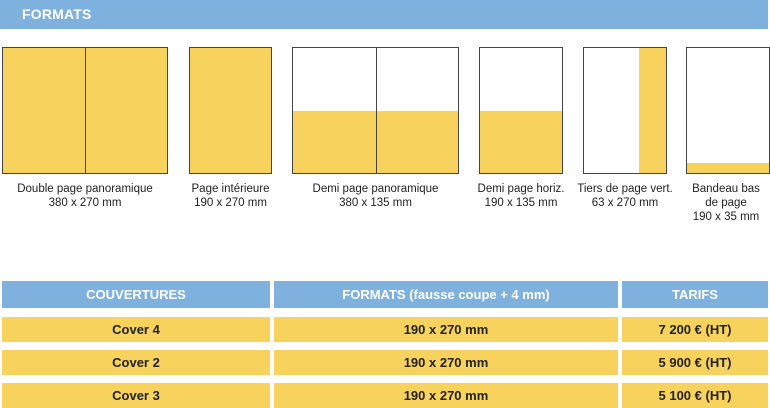  What do you see at coordinates (57, 14) in the screenshot?
I see `formats-title: FORMATS` at bounding box center [57, 14].